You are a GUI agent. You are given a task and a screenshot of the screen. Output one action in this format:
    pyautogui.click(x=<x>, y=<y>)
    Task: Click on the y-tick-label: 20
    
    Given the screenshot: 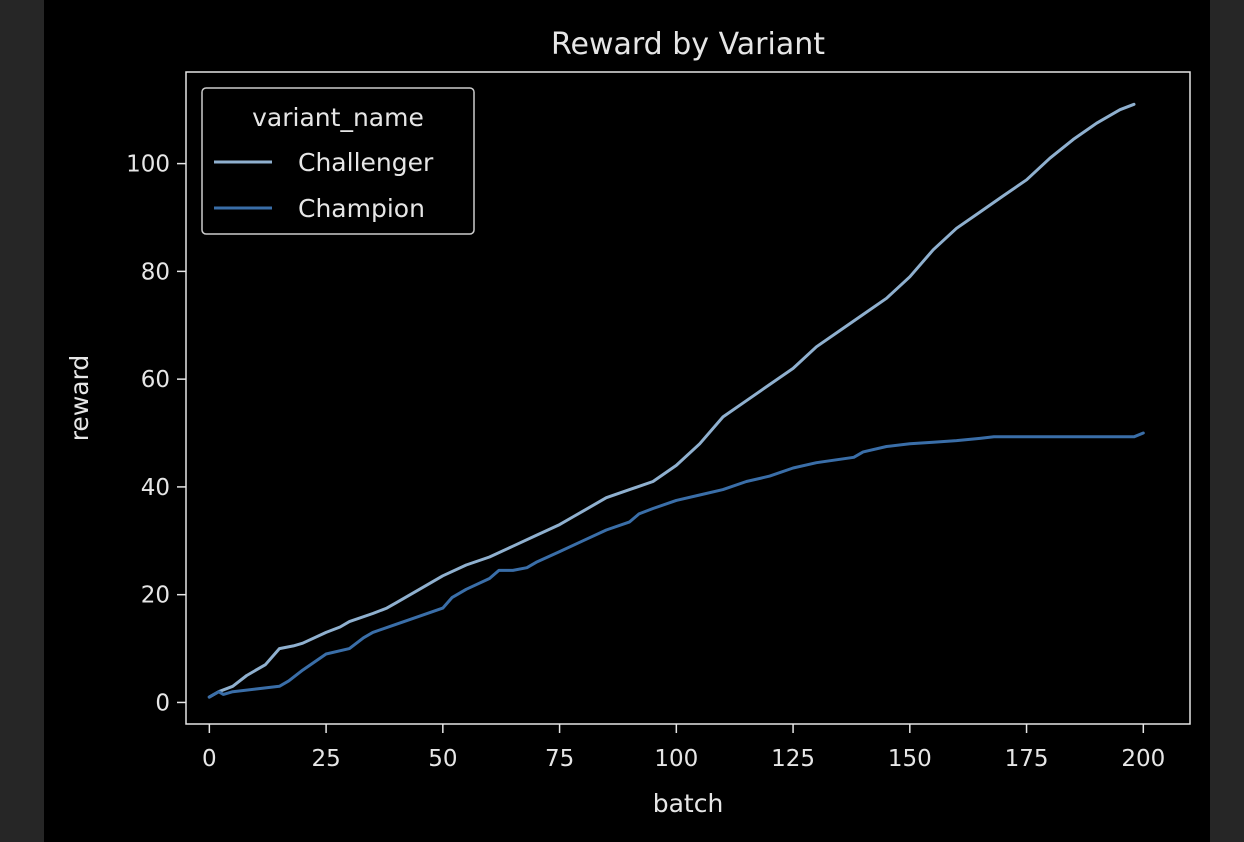 What is the action you would take?
    pyautogui.click(x=155, y=596)
    